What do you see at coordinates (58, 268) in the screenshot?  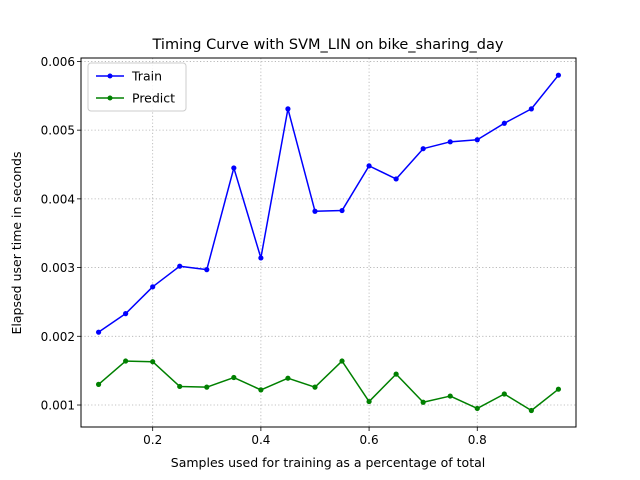 I see `y-tick-label: 0.003` at bounding box center [58, 268].